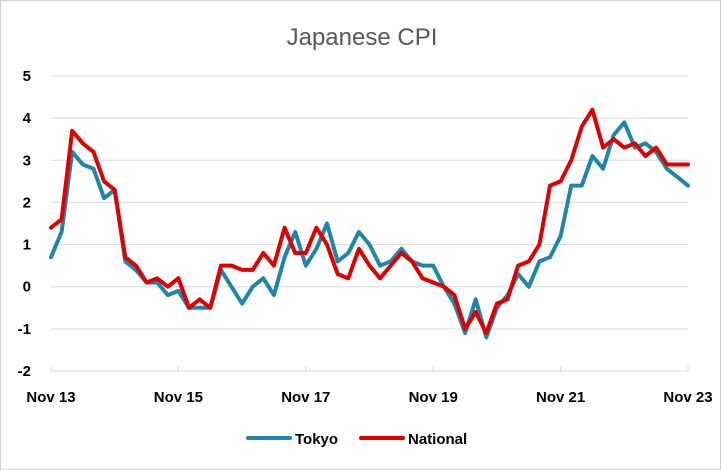 This screenshot has height=470, width=721. I want to click on y-tick-label: 0, so click(27, 287).